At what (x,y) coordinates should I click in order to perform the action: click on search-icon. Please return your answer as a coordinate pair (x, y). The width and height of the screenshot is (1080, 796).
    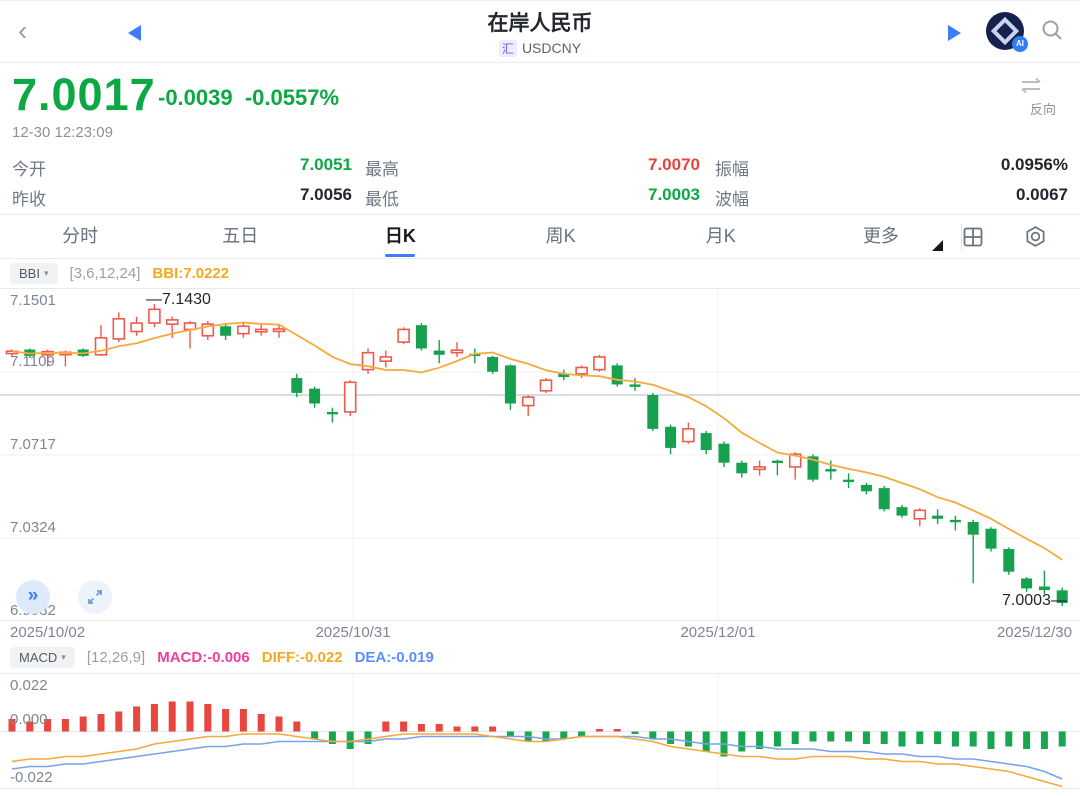
    Looking at the image, I should click on (1052, 30).